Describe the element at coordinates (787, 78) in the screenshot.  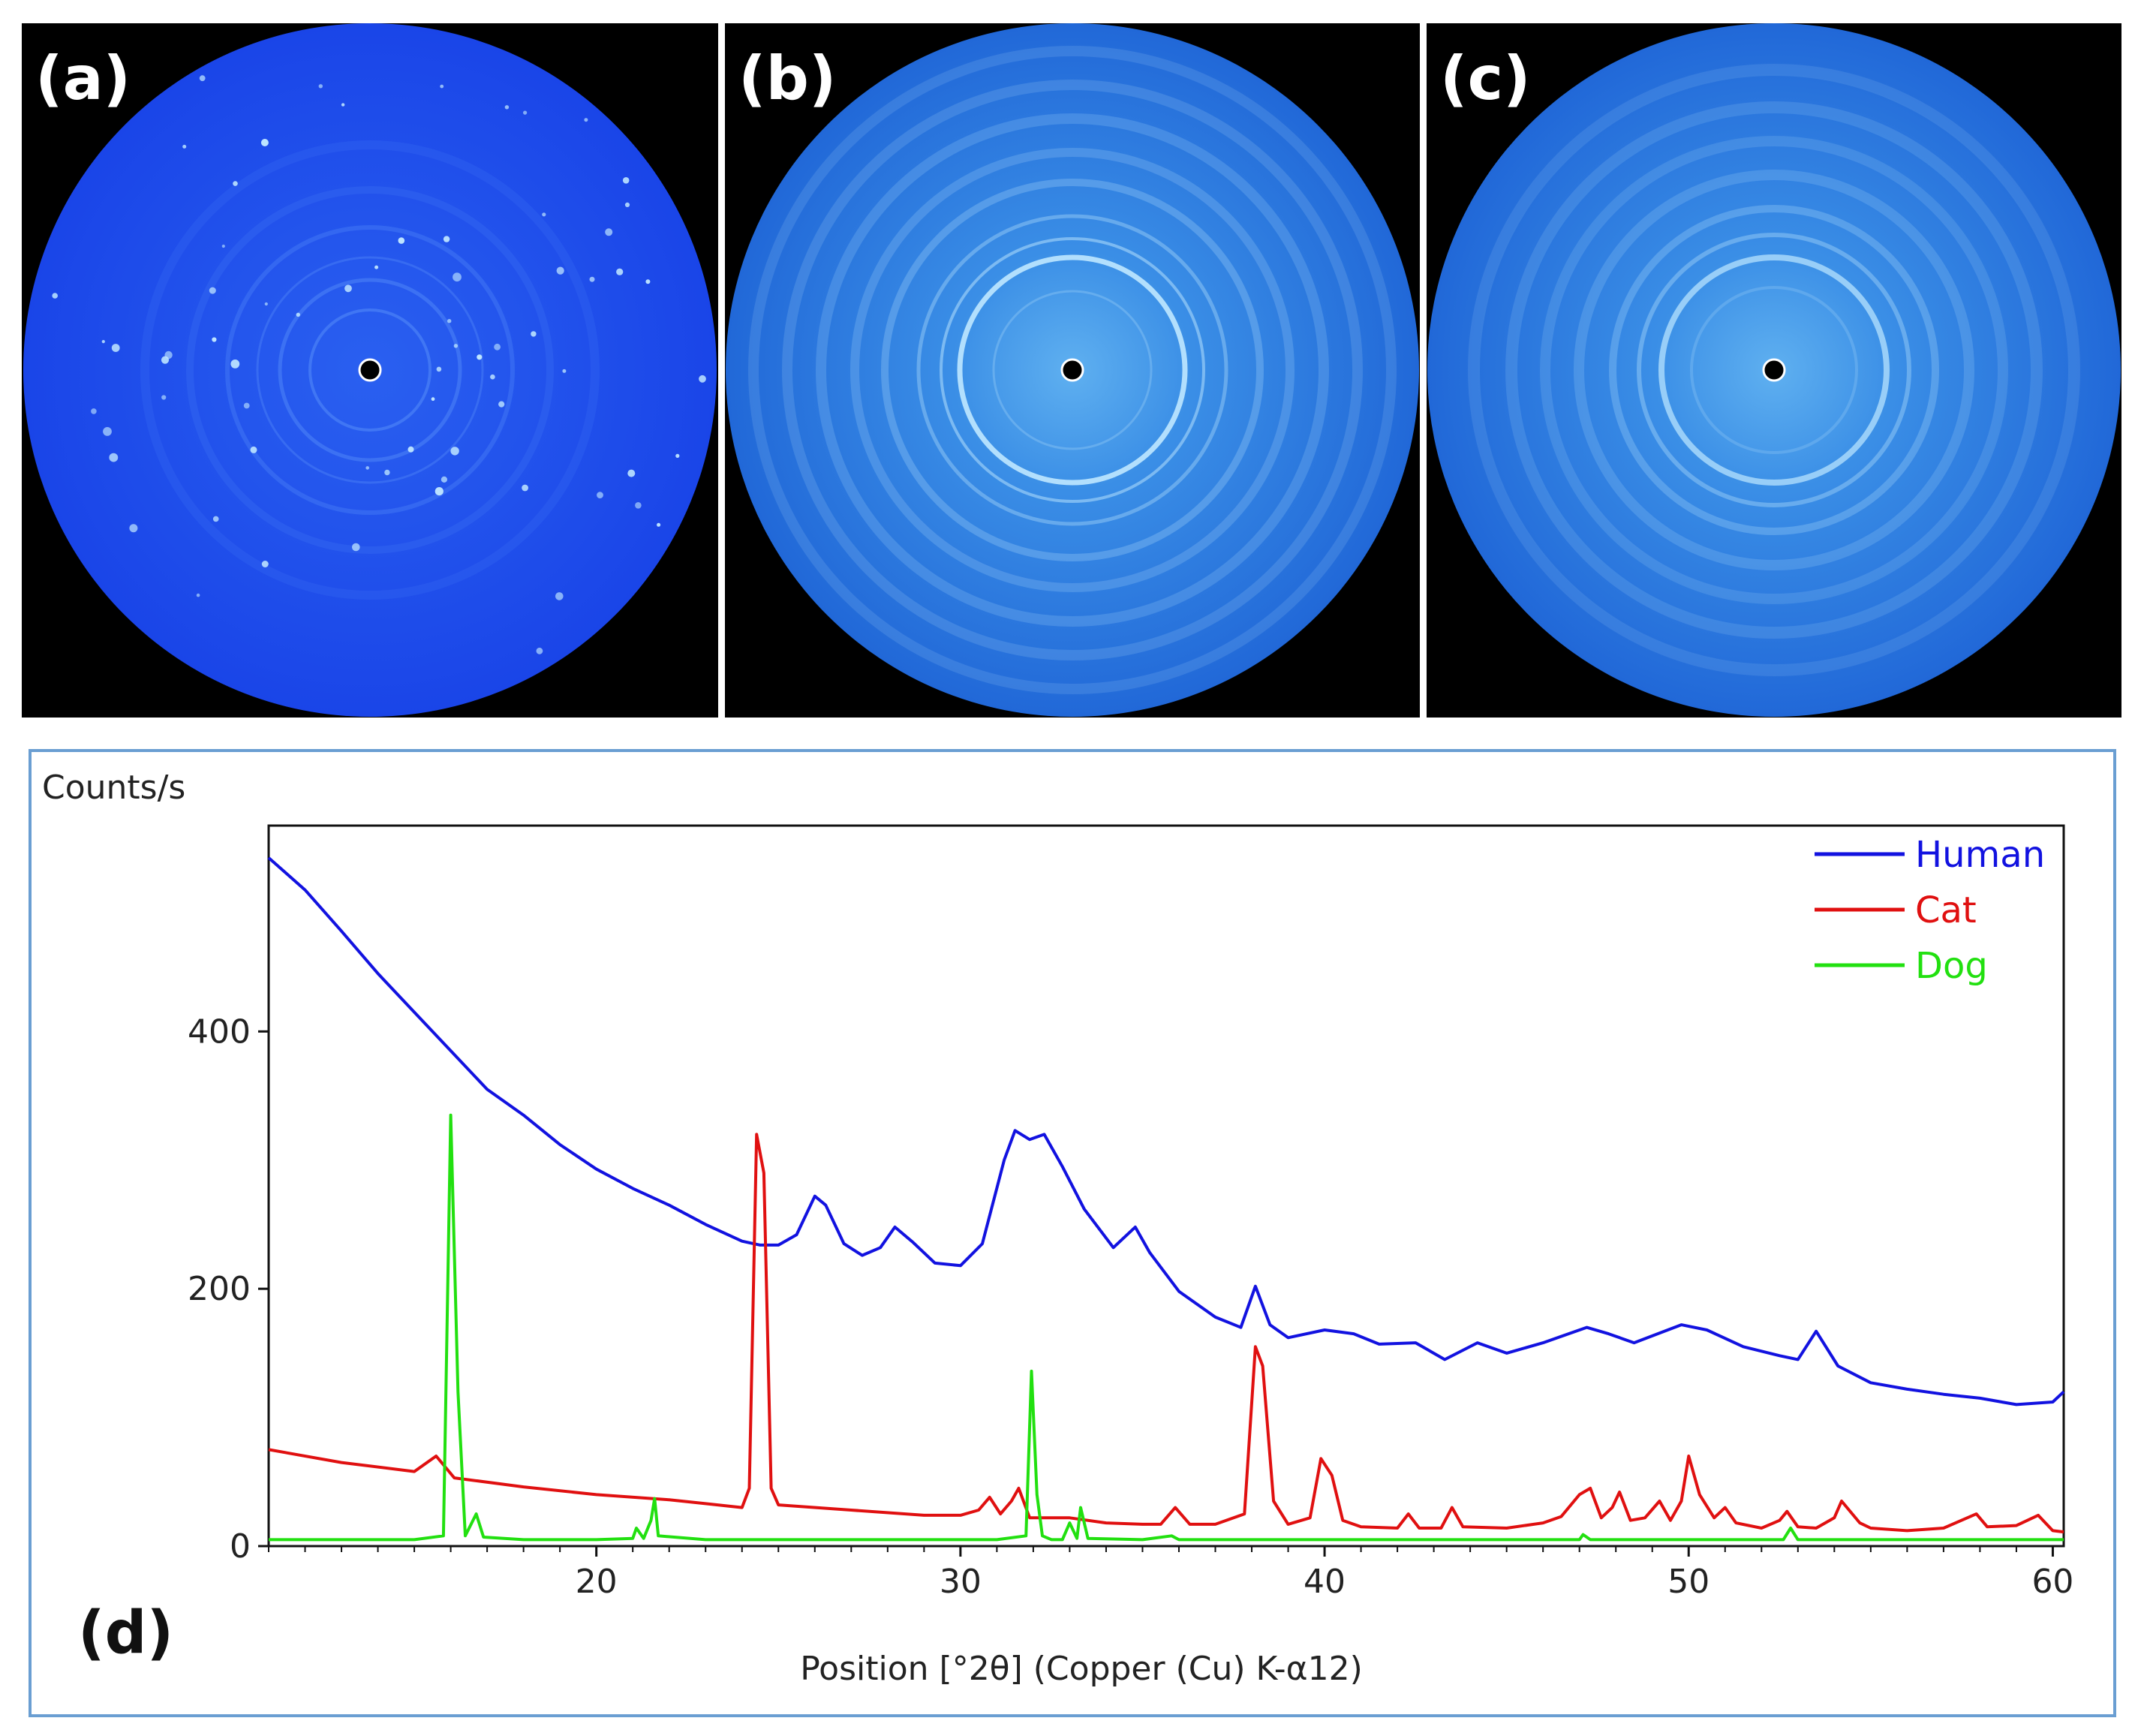
I see `panel-label-b: (b)` at that location.